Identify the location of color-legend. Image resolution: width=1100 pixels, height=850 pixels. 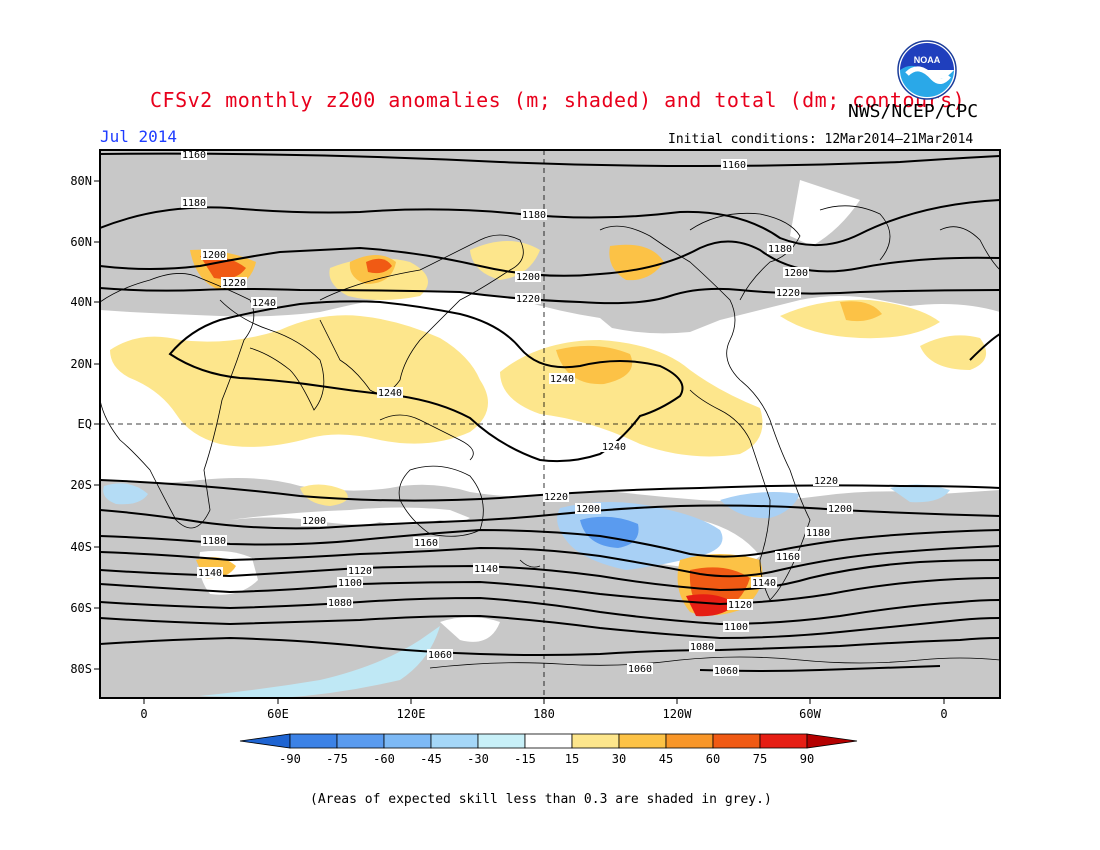
(548, 741).